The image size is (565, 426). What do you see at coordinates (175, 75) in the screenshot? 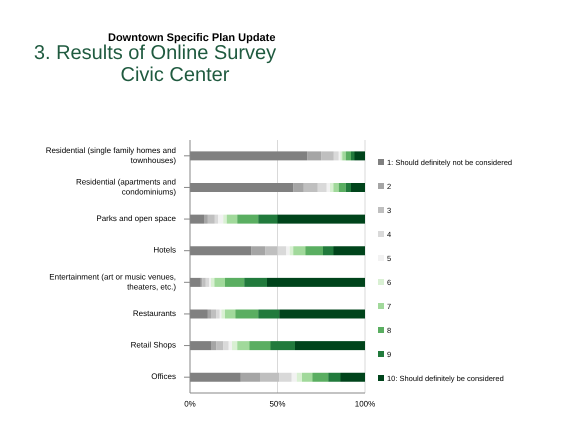
I see `chart-subtitle: Civic Center` at bounding box center [175, 75].